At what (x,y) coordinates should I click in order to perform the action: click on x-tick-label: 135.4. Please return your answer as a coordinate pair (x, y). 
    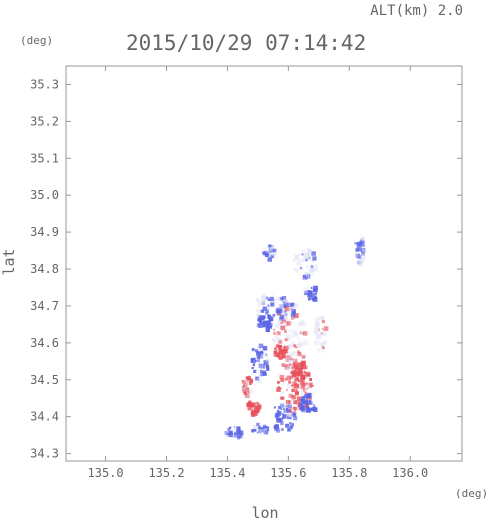
    Looking at the image, I should click on (227, 473).